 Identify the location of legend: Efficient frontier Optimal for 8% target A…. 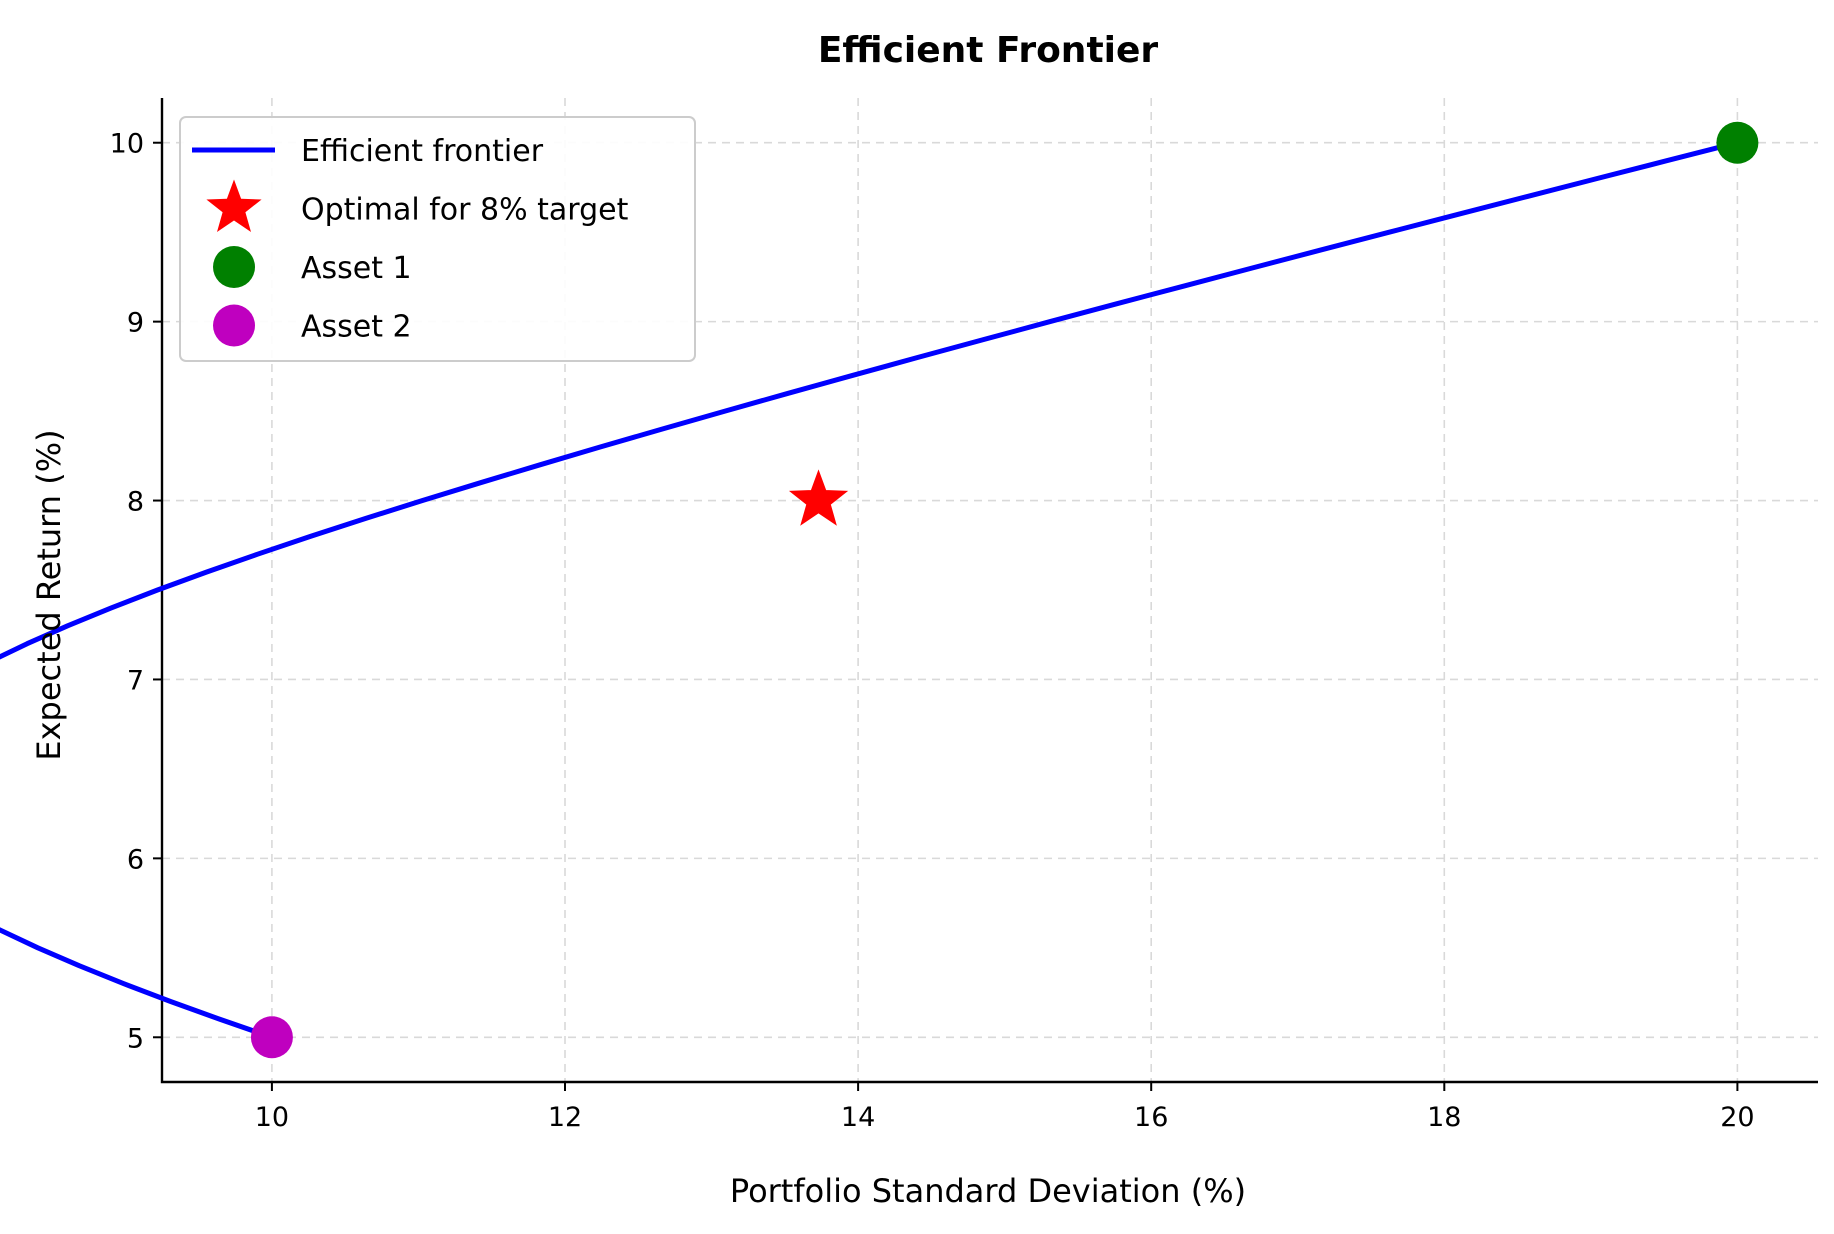
(437, 239).